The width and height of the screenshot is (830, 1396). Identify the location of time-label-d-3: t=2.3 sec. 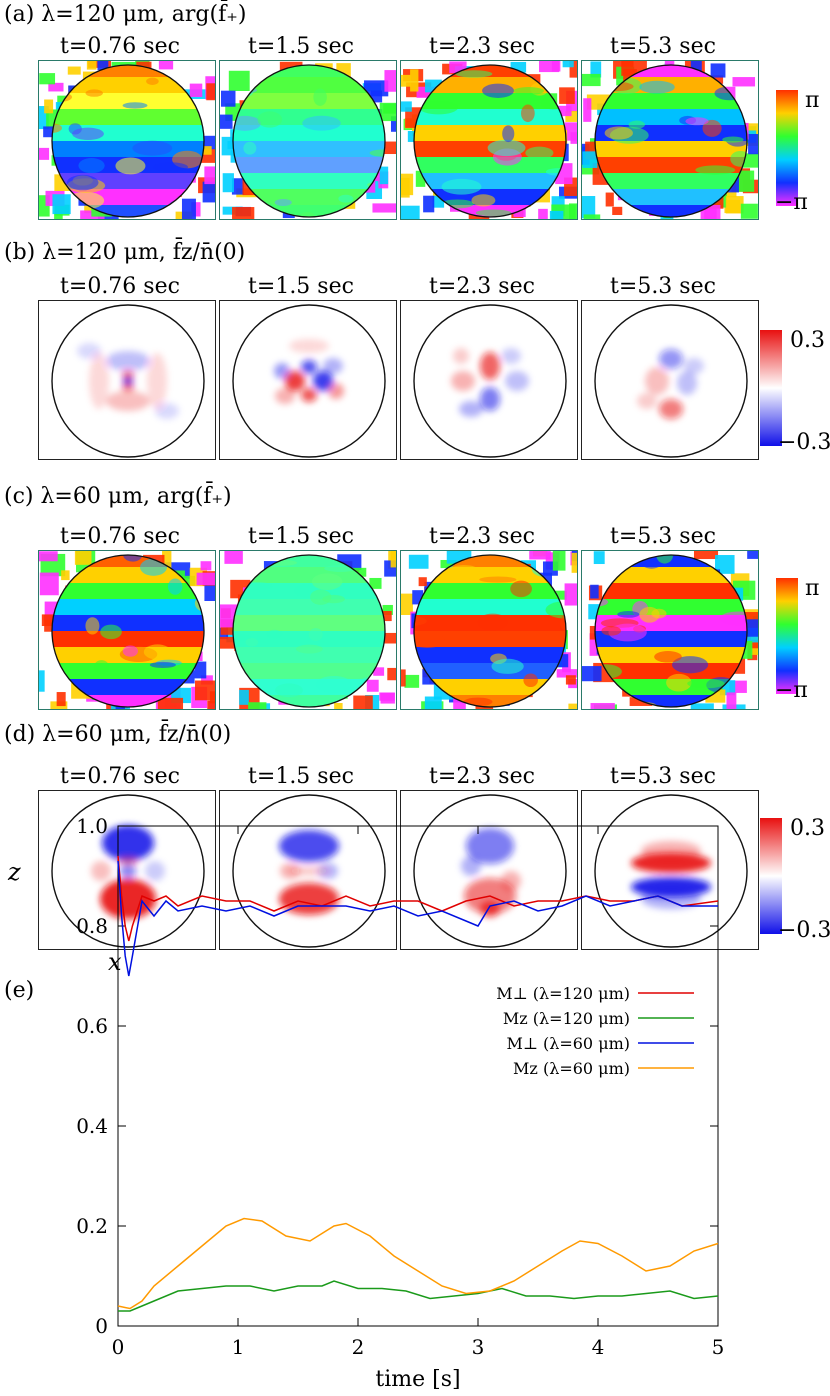
(482, 776).